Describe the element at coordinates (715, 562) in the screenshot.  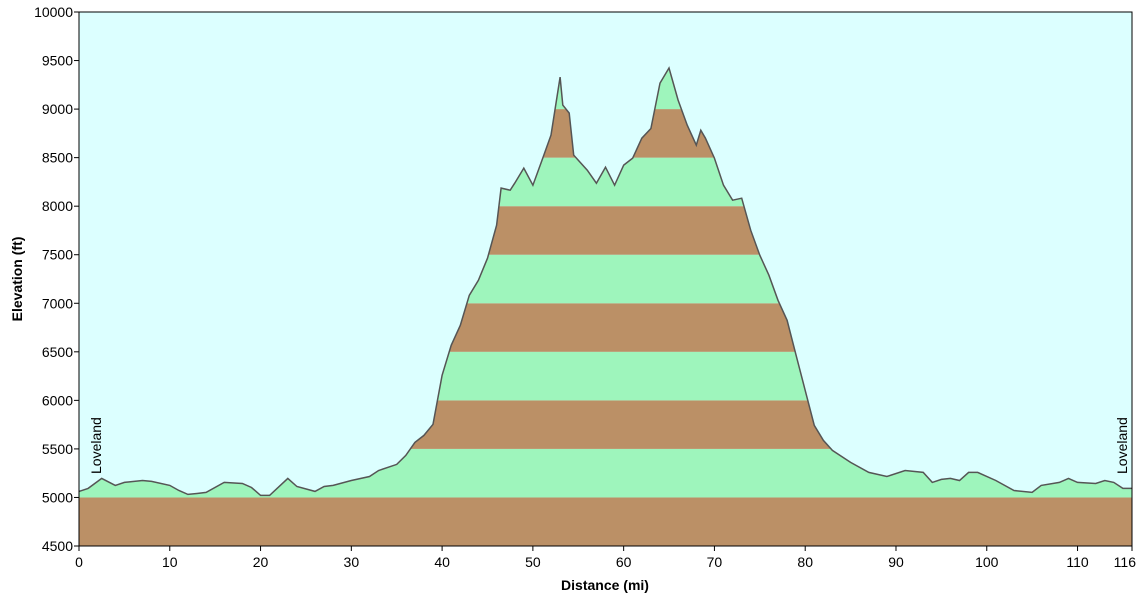
I see `x-tick-label: 70` at that location.